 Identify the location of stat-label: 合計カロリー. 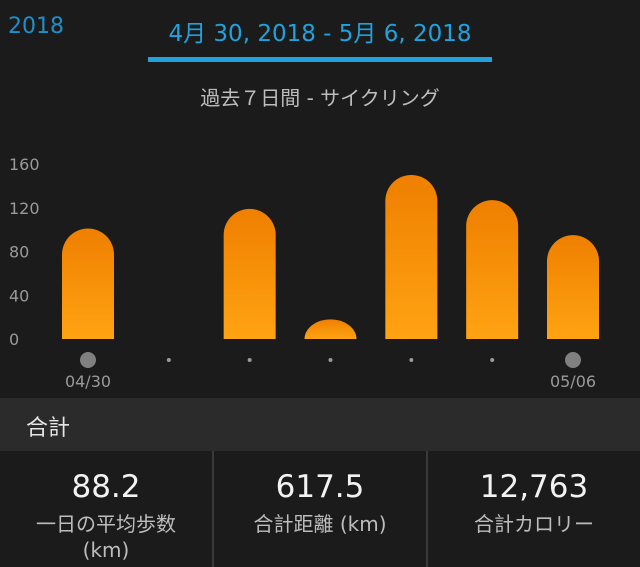
(534, 524).